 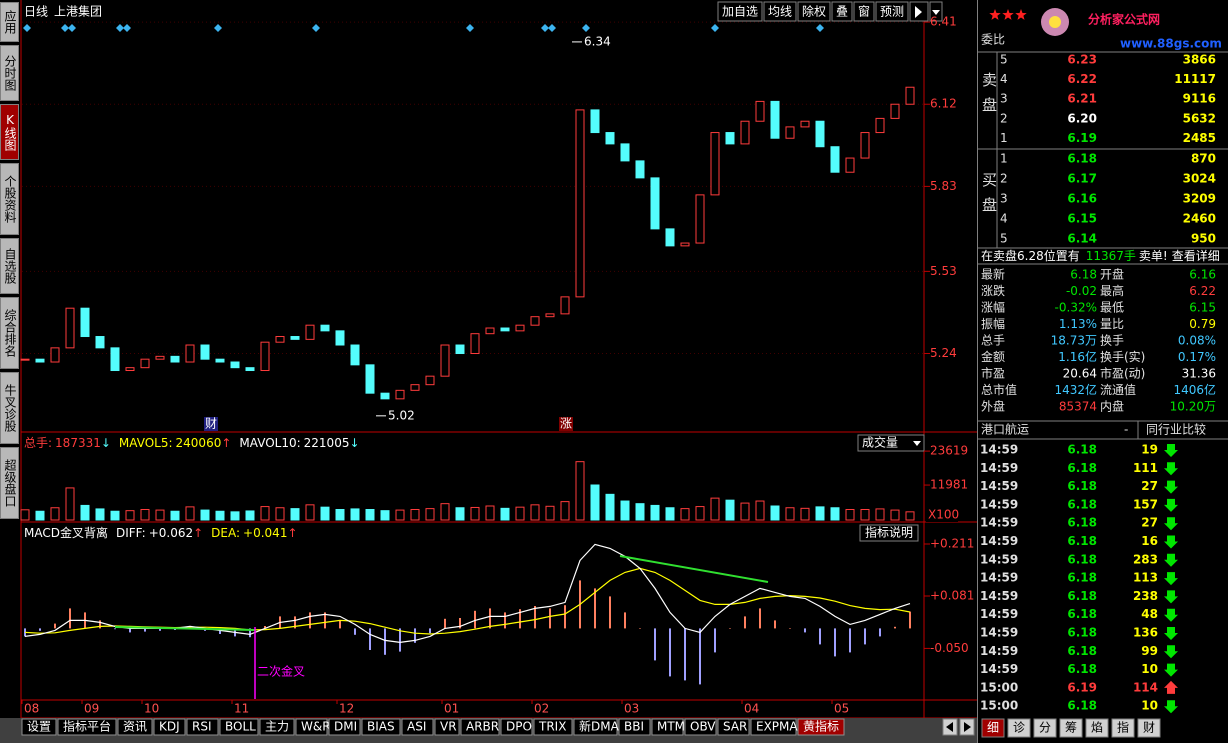 I want to click on book-level: 5, so click(x=1004, y=239).